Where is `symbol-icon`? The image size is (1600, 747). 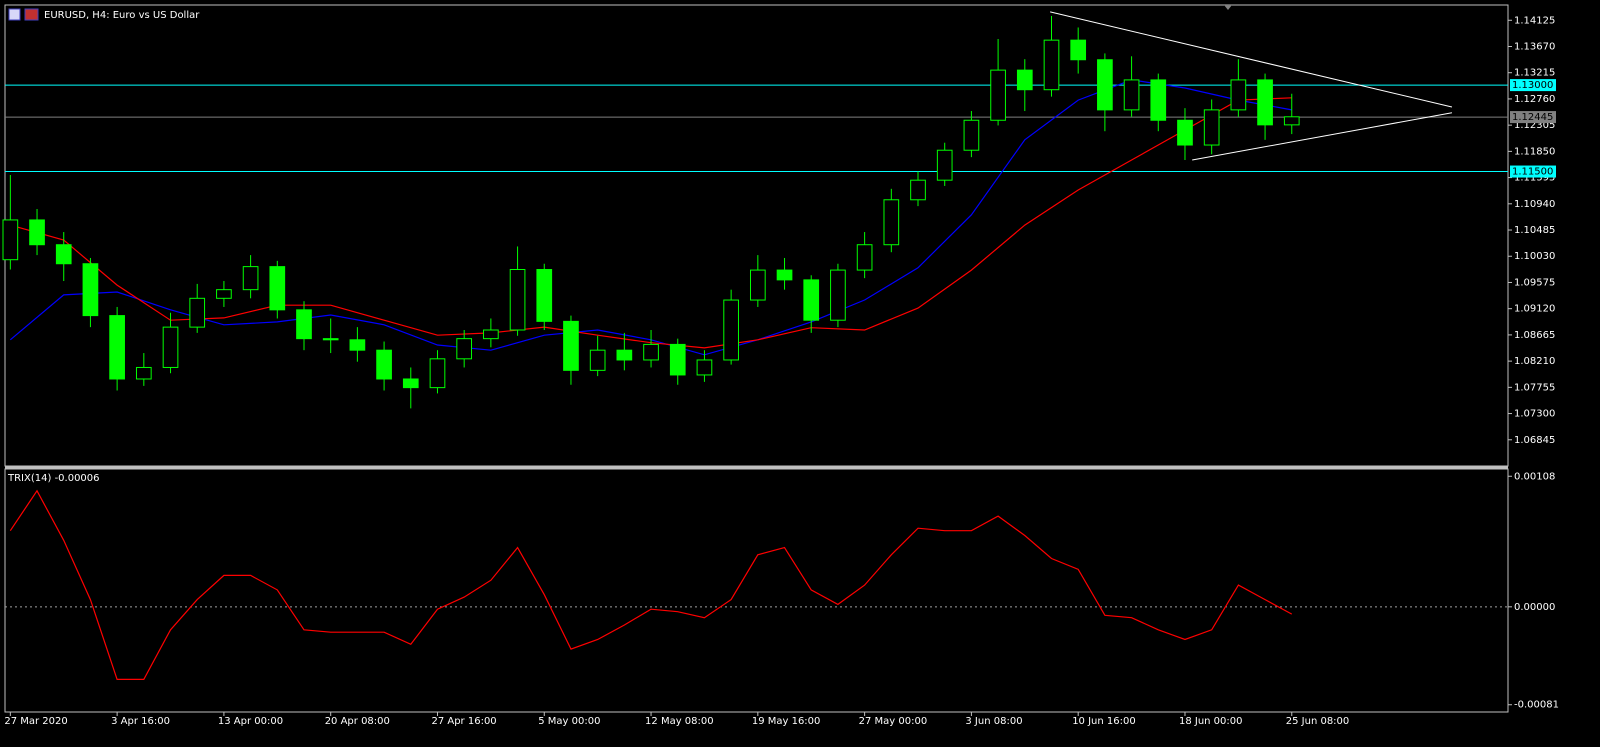
symbol-icon is located at coordinates (14, 14).